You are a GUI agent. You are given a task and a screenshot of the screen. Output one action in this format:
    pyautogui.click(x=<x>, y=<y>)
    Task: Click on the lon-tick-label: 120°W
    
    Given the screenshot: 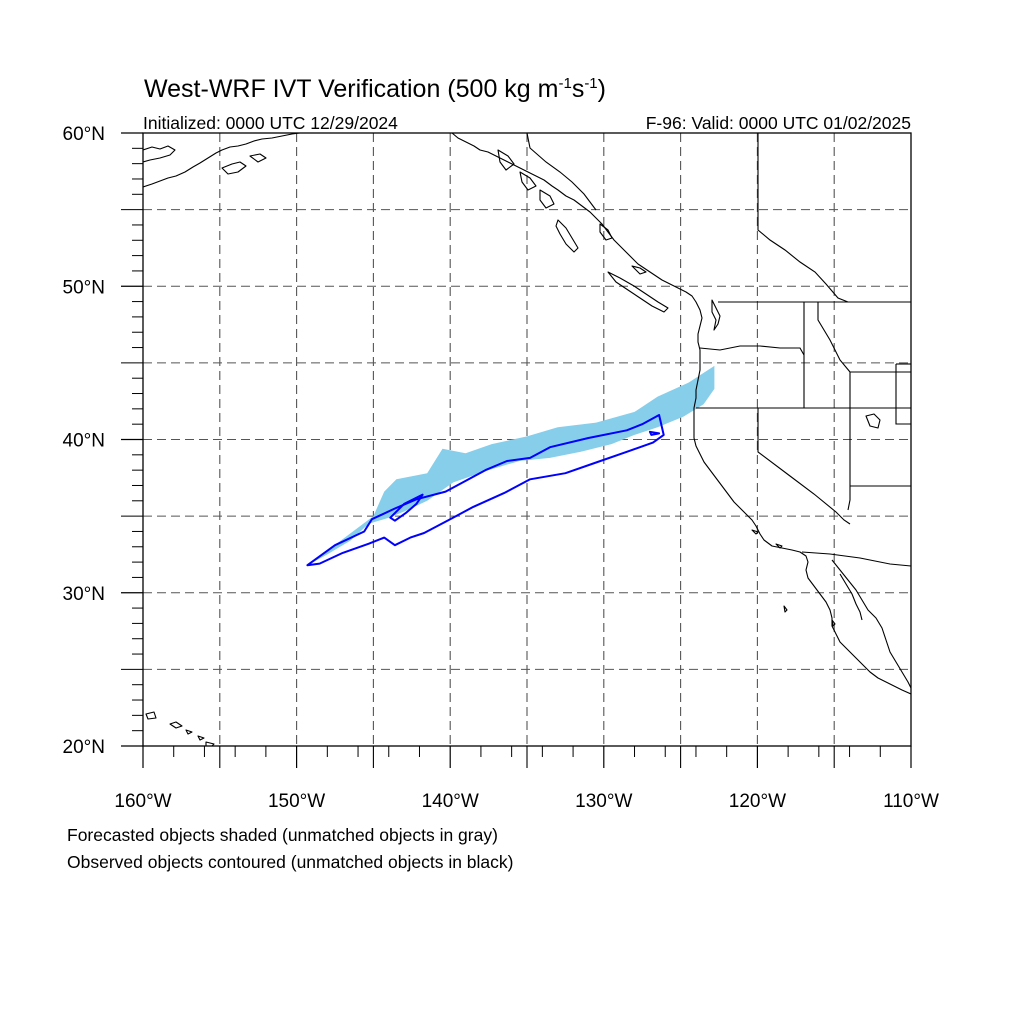 What is the action you would take?
    pyautogui.click(x=757, y=801)
    